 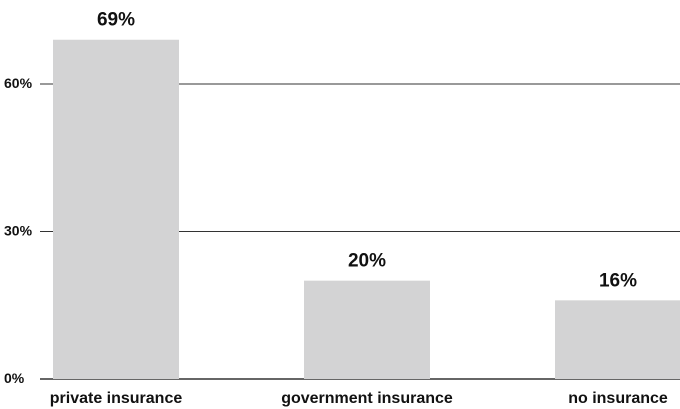 I want to click on y-tick-label: 60%, so click(x=18, y=83).